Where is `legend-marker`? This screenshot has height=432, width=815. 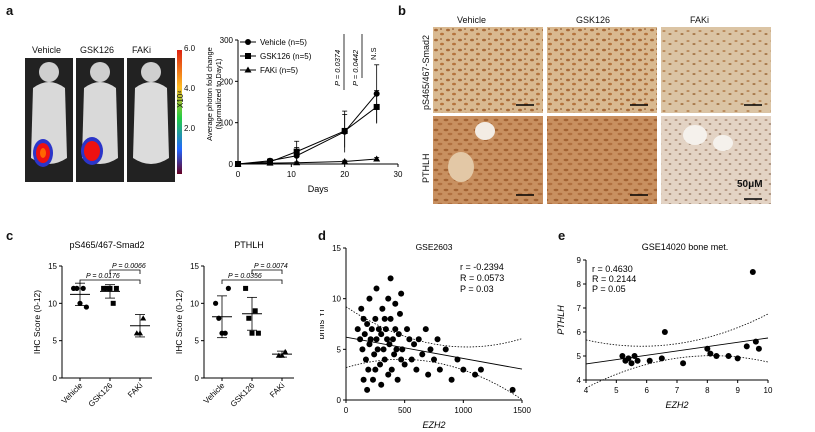
legend-marker is located at coordinates (248, 69).